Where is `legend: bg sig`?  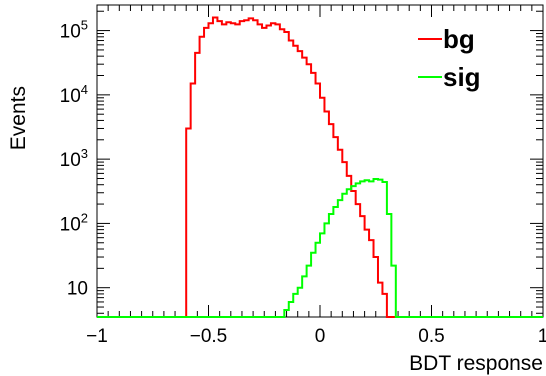
legend: bg sig is located at coordinates (449, 58).